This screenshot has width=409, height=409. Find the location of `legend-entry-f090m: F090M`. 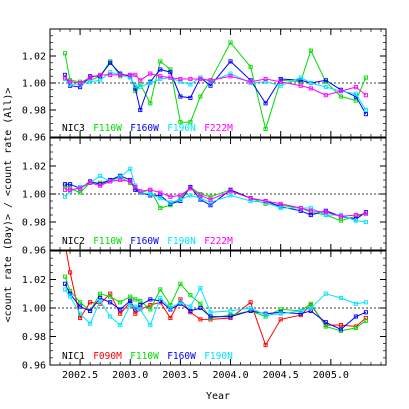

legend-entry-f090m: F090M is located at coordinates (107, 356).